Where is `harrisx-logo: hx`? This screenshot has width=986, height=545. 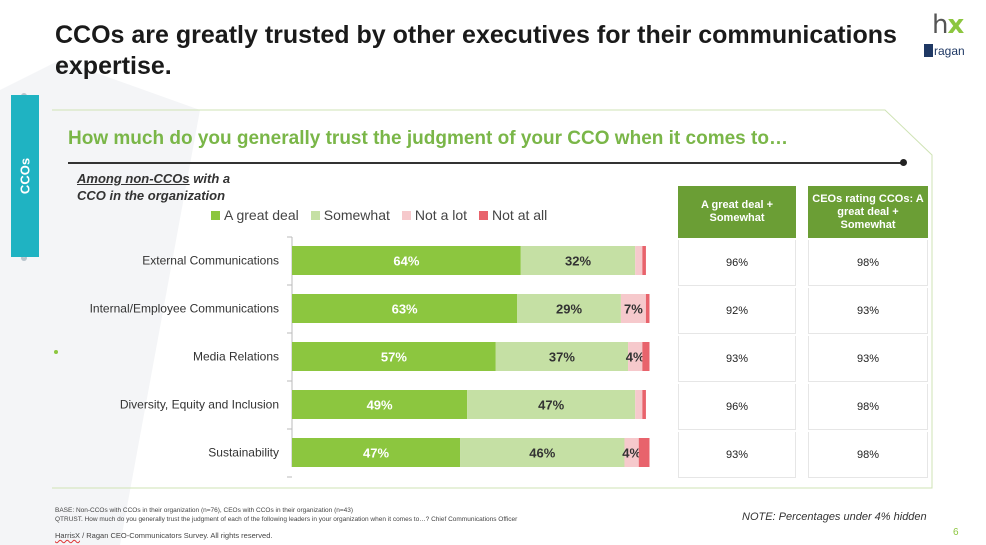
harrisx-logo: hx is located at coordinates (948, 25).